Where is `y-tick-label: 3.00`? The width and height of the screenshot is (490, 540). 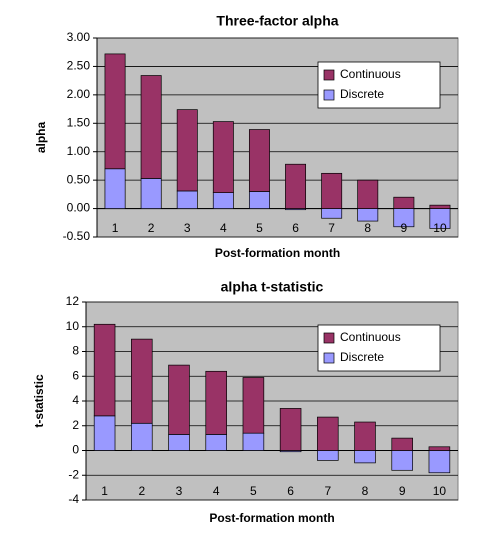 y-tick-label: 3.00 is located at coordinates (79, 37).